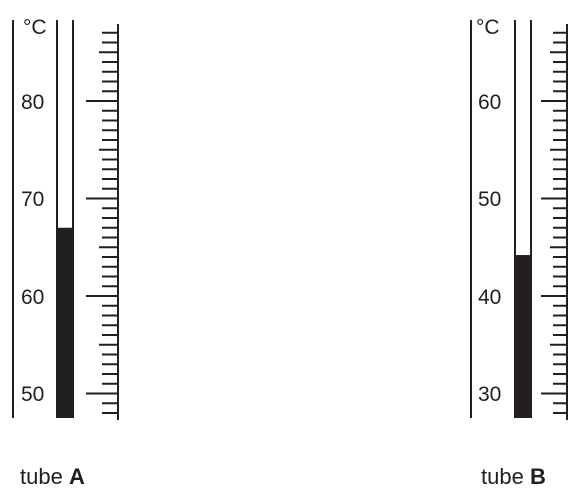 The image size is (571, 491). I want to click on thermometer-a-label-70: 70, so click(32, 199).